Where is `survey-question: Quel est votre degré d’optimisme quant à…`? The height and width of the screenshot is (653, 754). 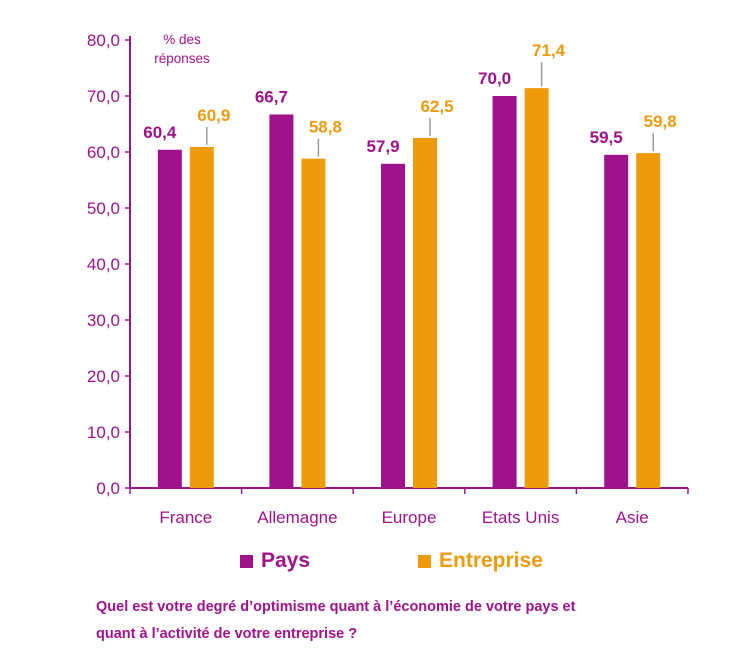 survey-question: Quel est votre degré d’optimisme quant à… is located at coordinates (406, 621).